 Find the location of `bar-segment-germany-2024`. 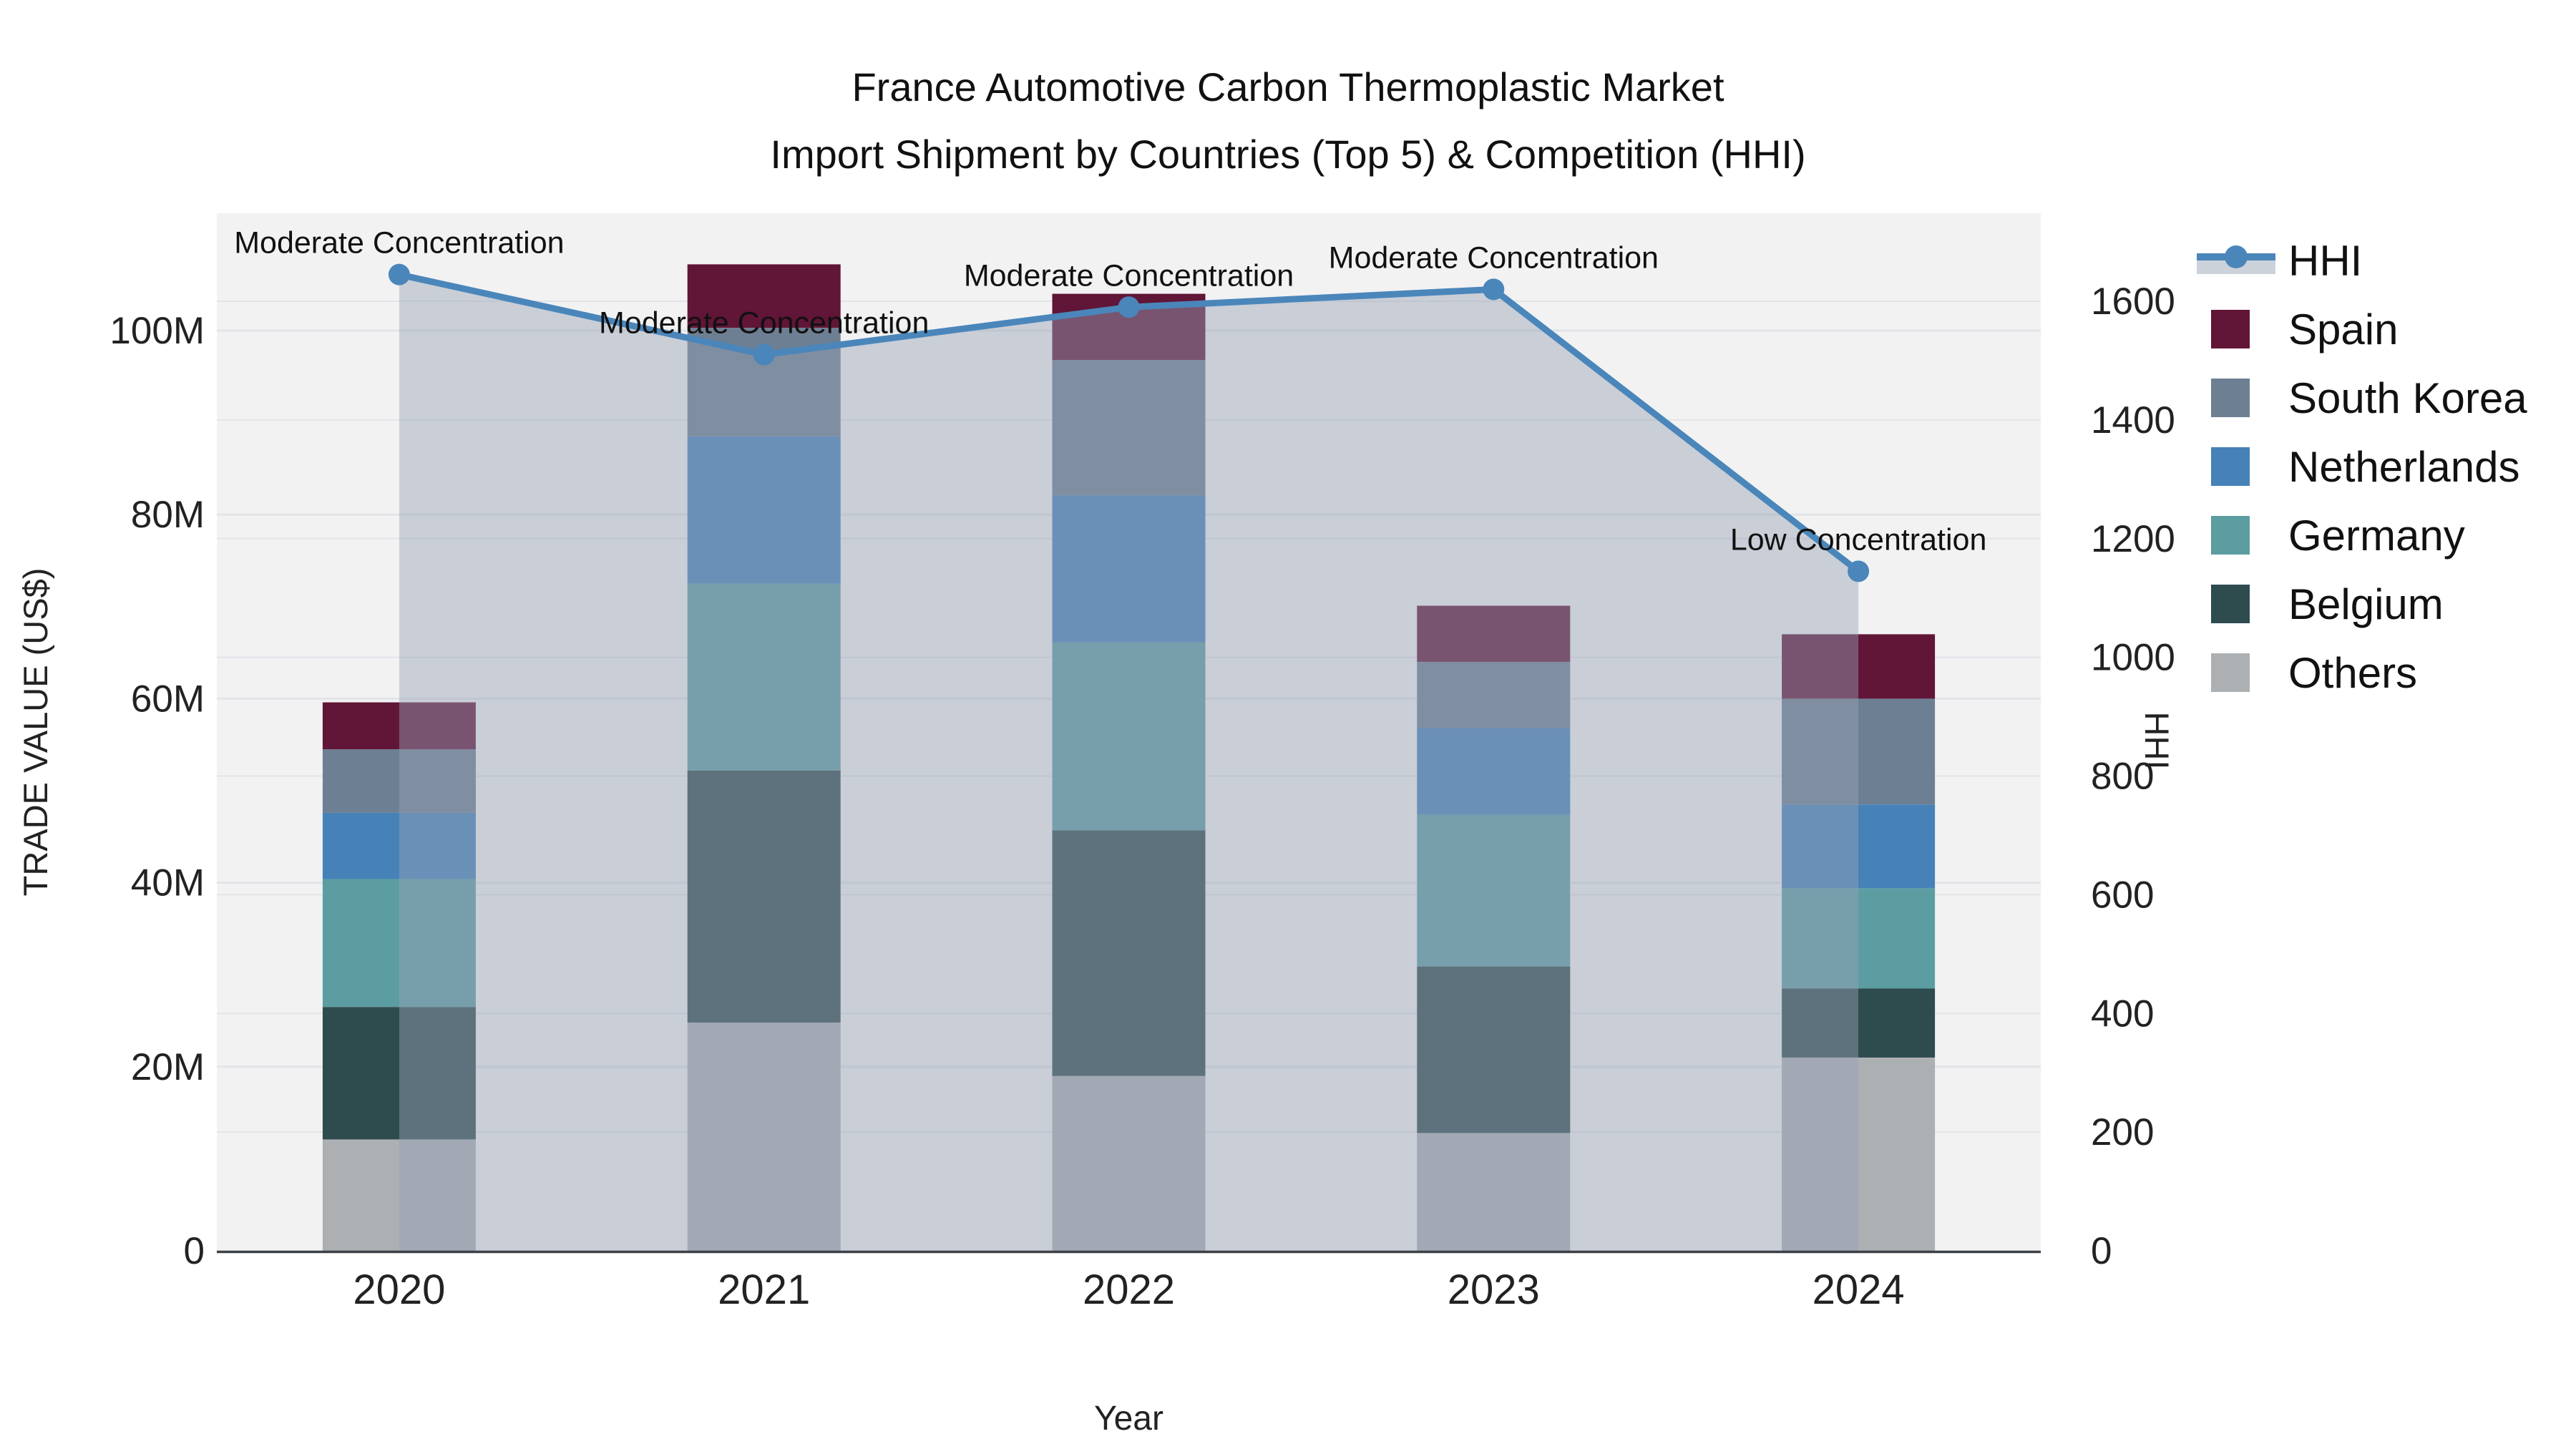

bar-segment-germany-2024 is located at coordinates (1859, 938).